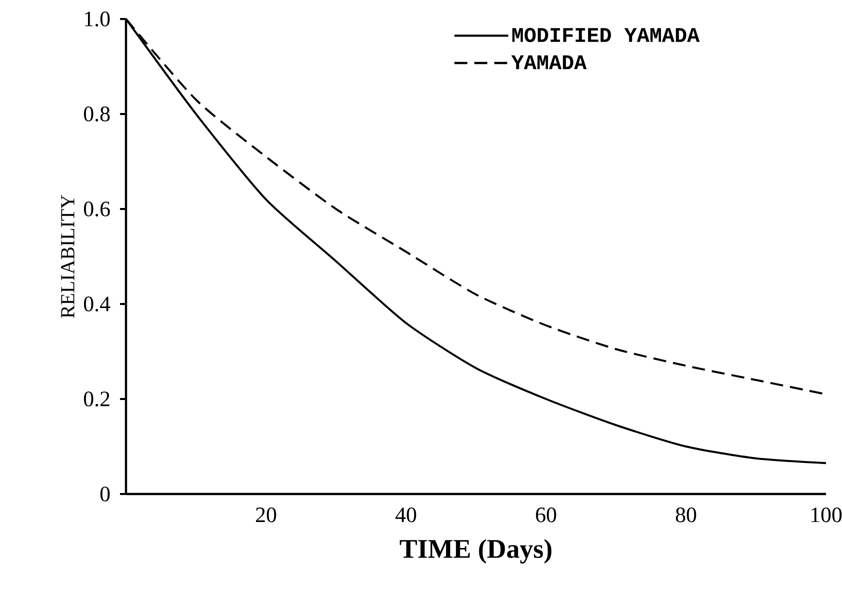  What do you see at coordinates (826, 514) in the screenshot?
I see `x-tick-label: 100` at bounding box center [826, 514].